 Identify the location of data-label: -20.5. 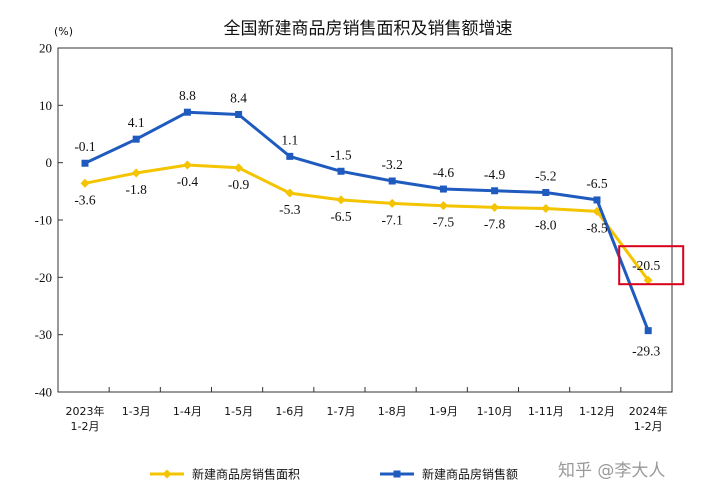
(646, 265).